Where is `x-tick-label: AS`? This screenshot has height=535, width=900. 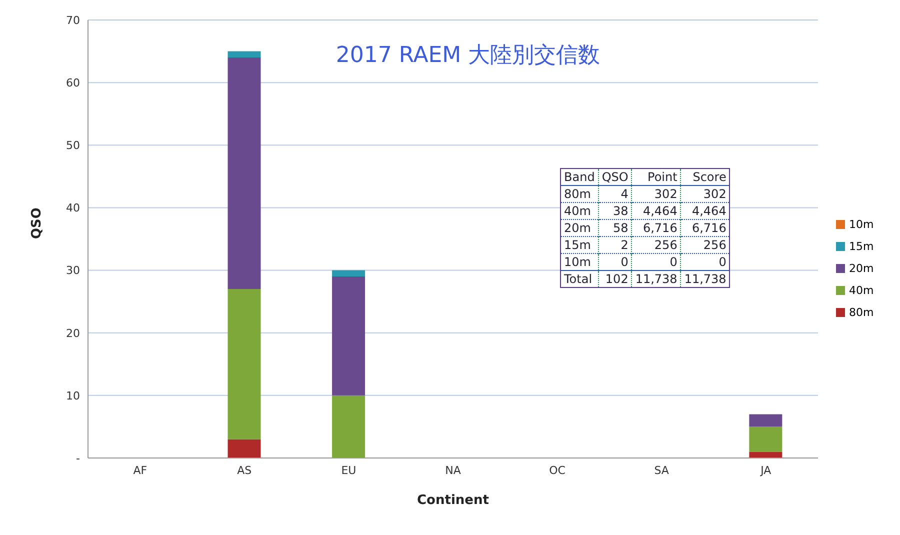 x-tick-label: AS is located at coordinates (244, 470).